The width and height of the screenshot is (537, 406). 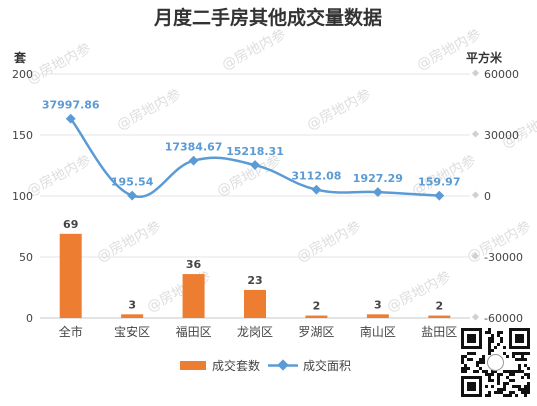 I want to click on qr-code-image, so click(x=495, y=362).